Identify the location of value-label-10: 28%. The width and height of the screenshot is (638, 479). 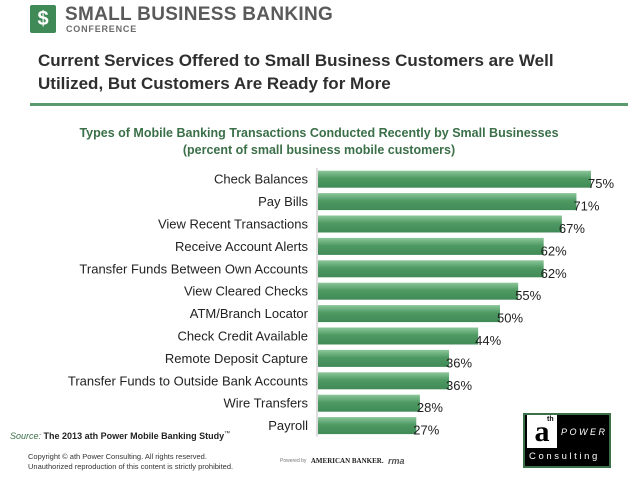
(430, 407).